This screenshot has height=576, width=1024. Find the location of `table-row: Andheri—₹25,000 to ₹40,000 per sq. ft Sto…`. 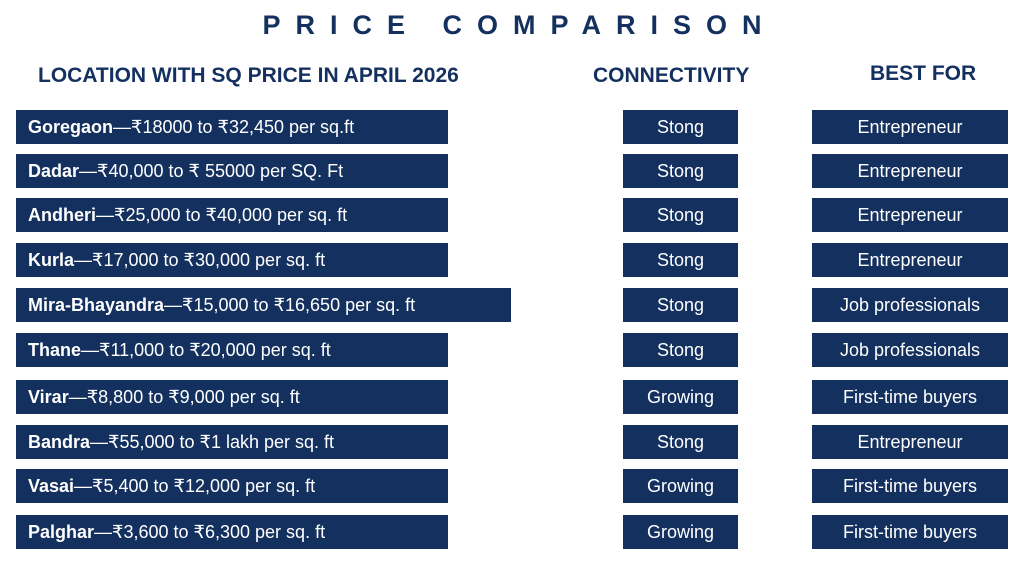

table-row: Andheri—₹25,000 to ₹40,000 per sq. ft Sto… is located at coordinates (512, 216).